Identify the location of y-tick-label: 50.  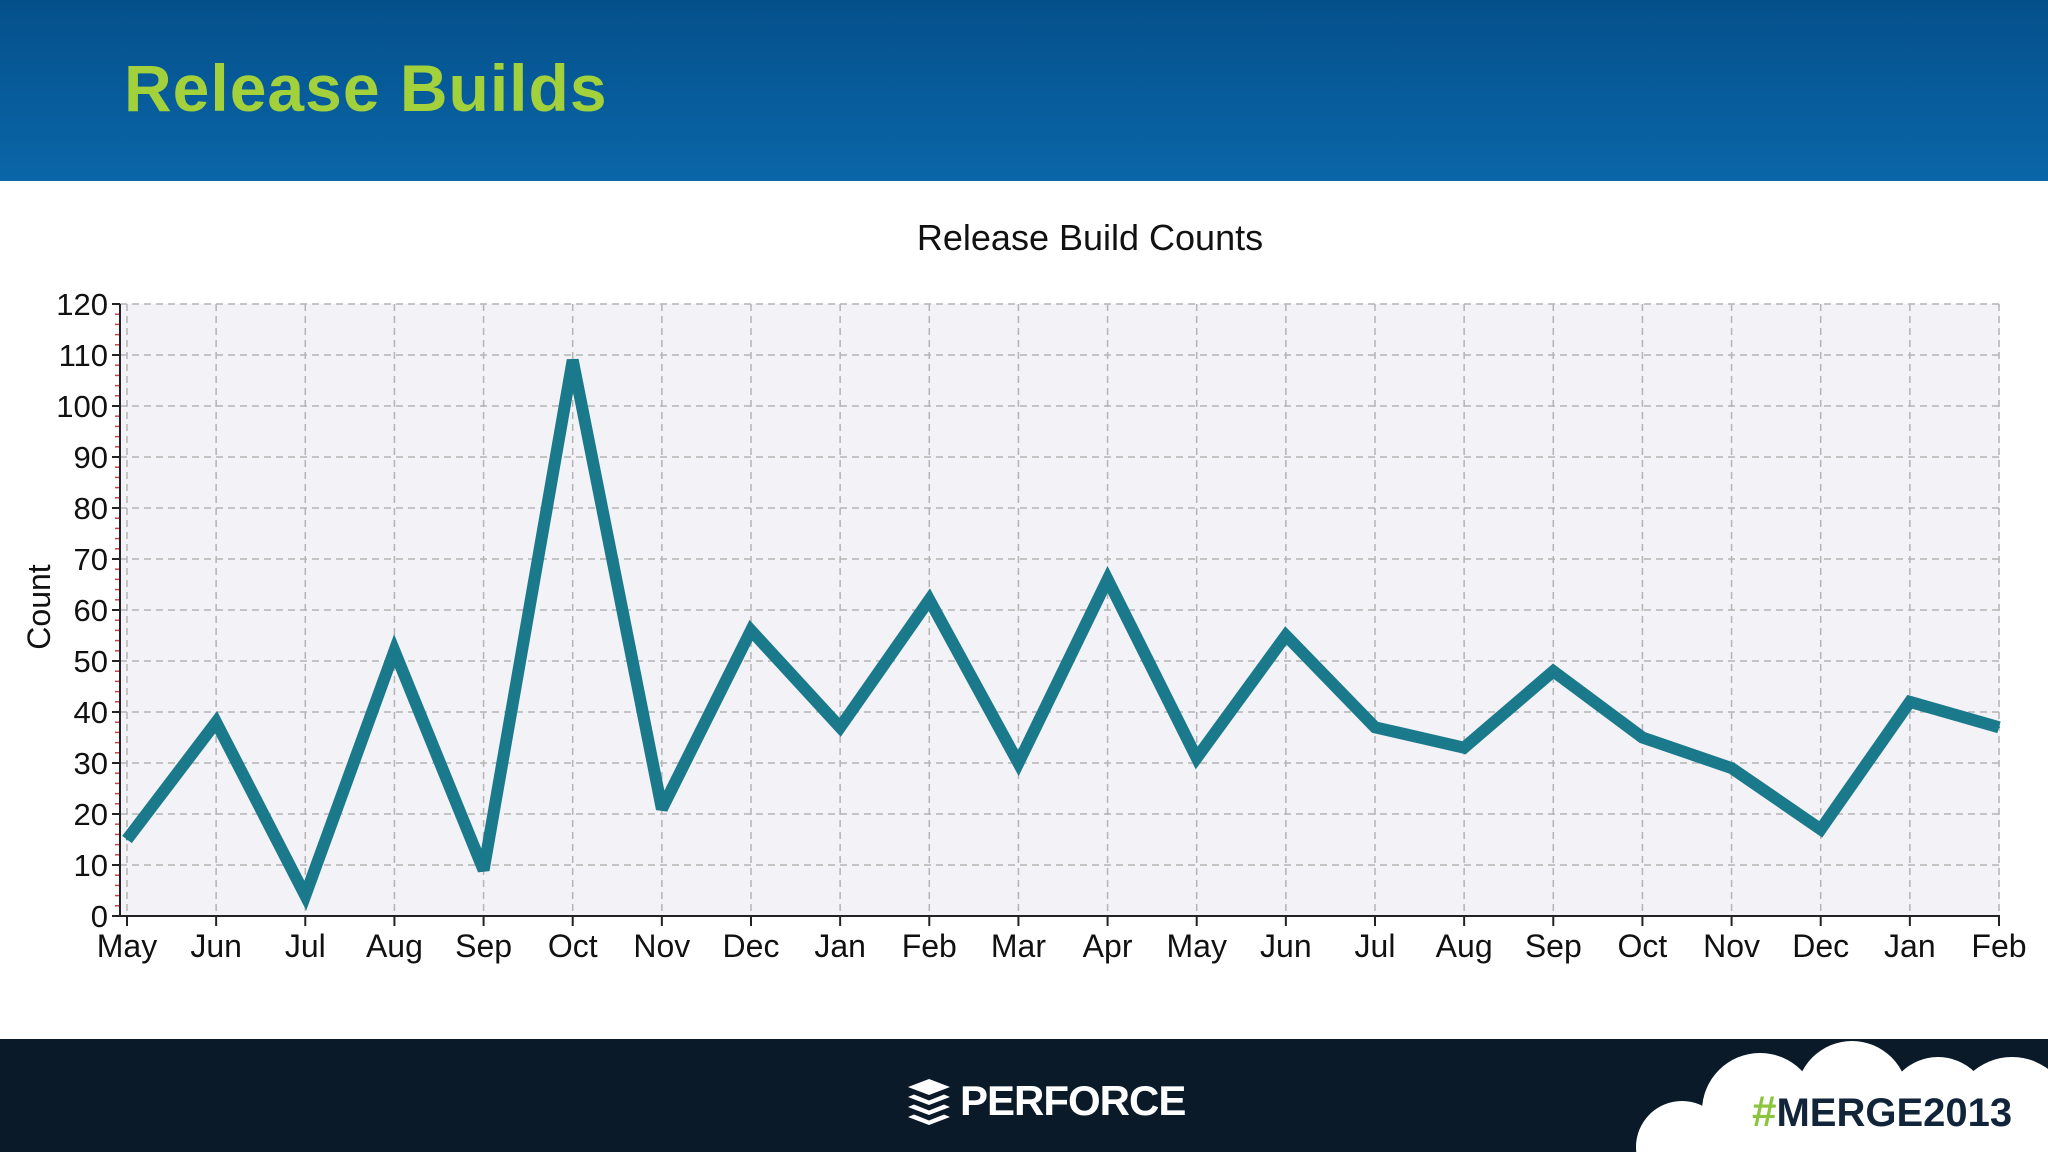
(91, 661).